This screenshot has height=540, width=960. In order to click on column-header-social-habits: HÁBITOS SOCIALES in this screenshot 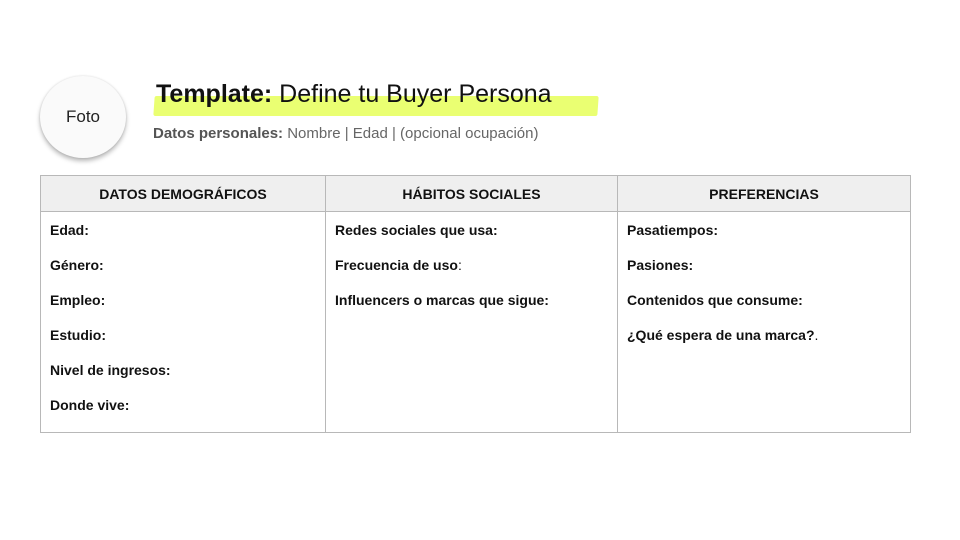, I will do `click(471, 193)`.